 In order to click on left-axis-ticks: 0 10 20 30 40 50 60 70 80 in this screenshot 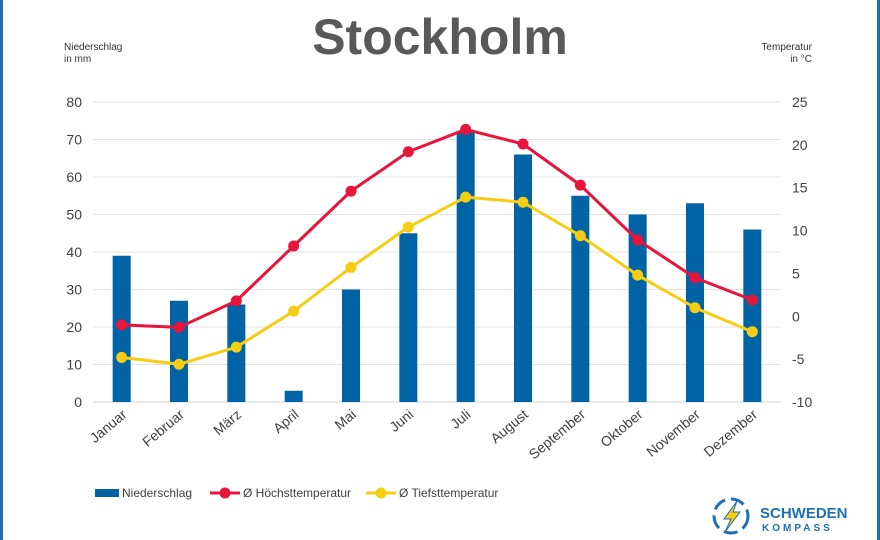, I will do `click(74, 252)`.